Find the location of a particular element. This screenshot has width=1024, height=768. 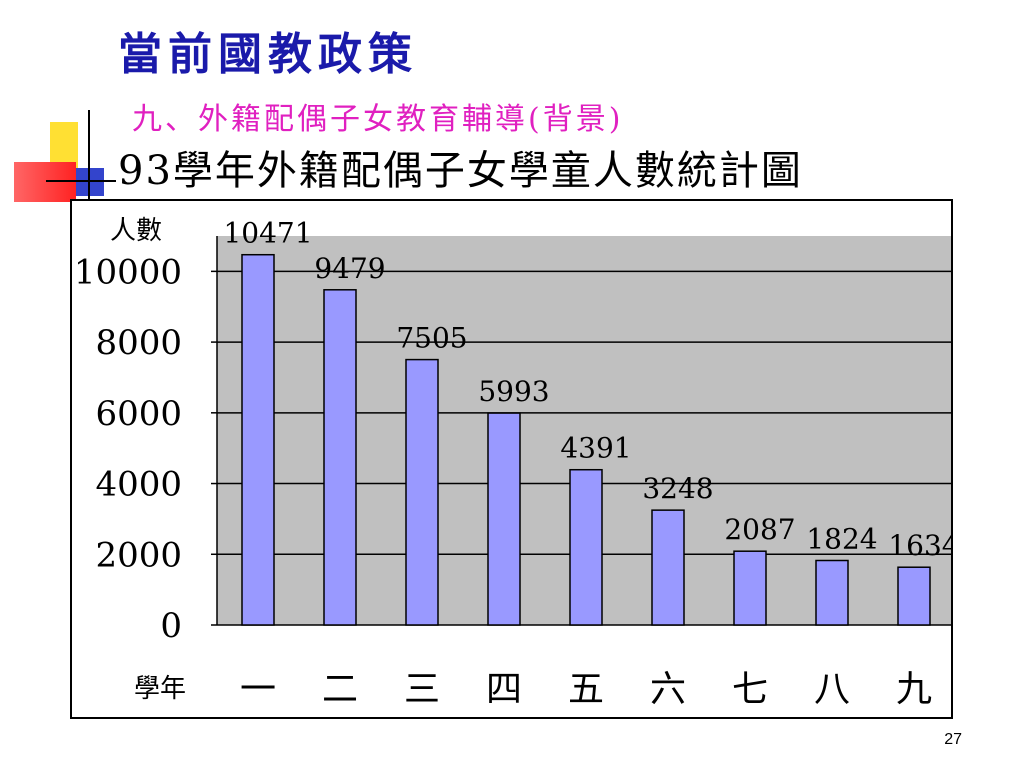

y-tick-label: 4000 is located at coordinates (138, 485).